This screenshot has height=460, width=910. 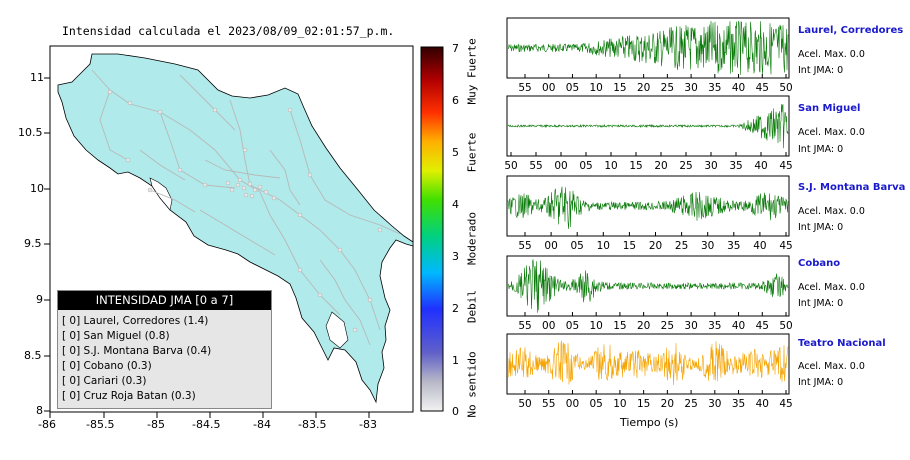 I want to click on time-axis-label: Tiempo (s), so click(x=649, y=422).